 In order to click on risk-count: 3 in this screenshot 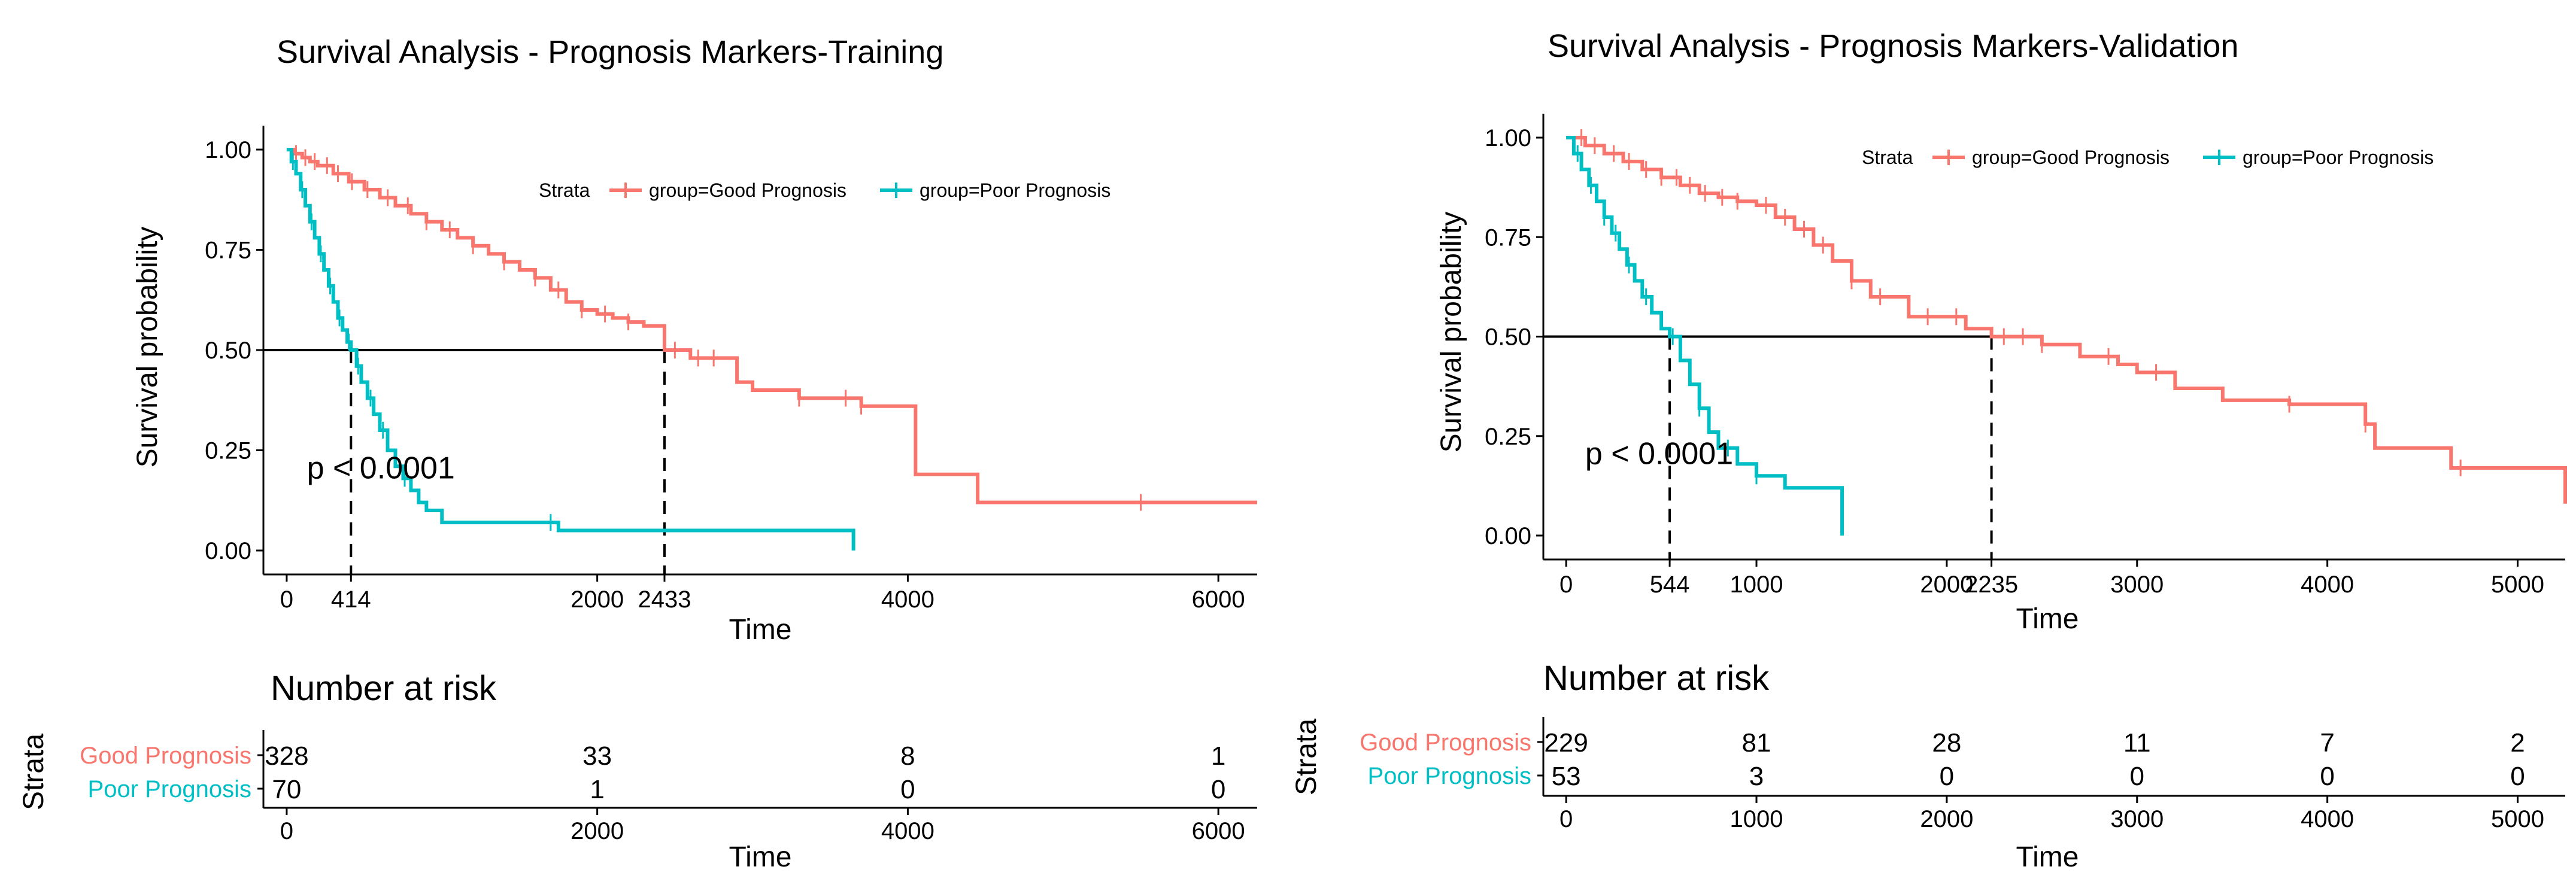, I will do `click(1757, 777)`.